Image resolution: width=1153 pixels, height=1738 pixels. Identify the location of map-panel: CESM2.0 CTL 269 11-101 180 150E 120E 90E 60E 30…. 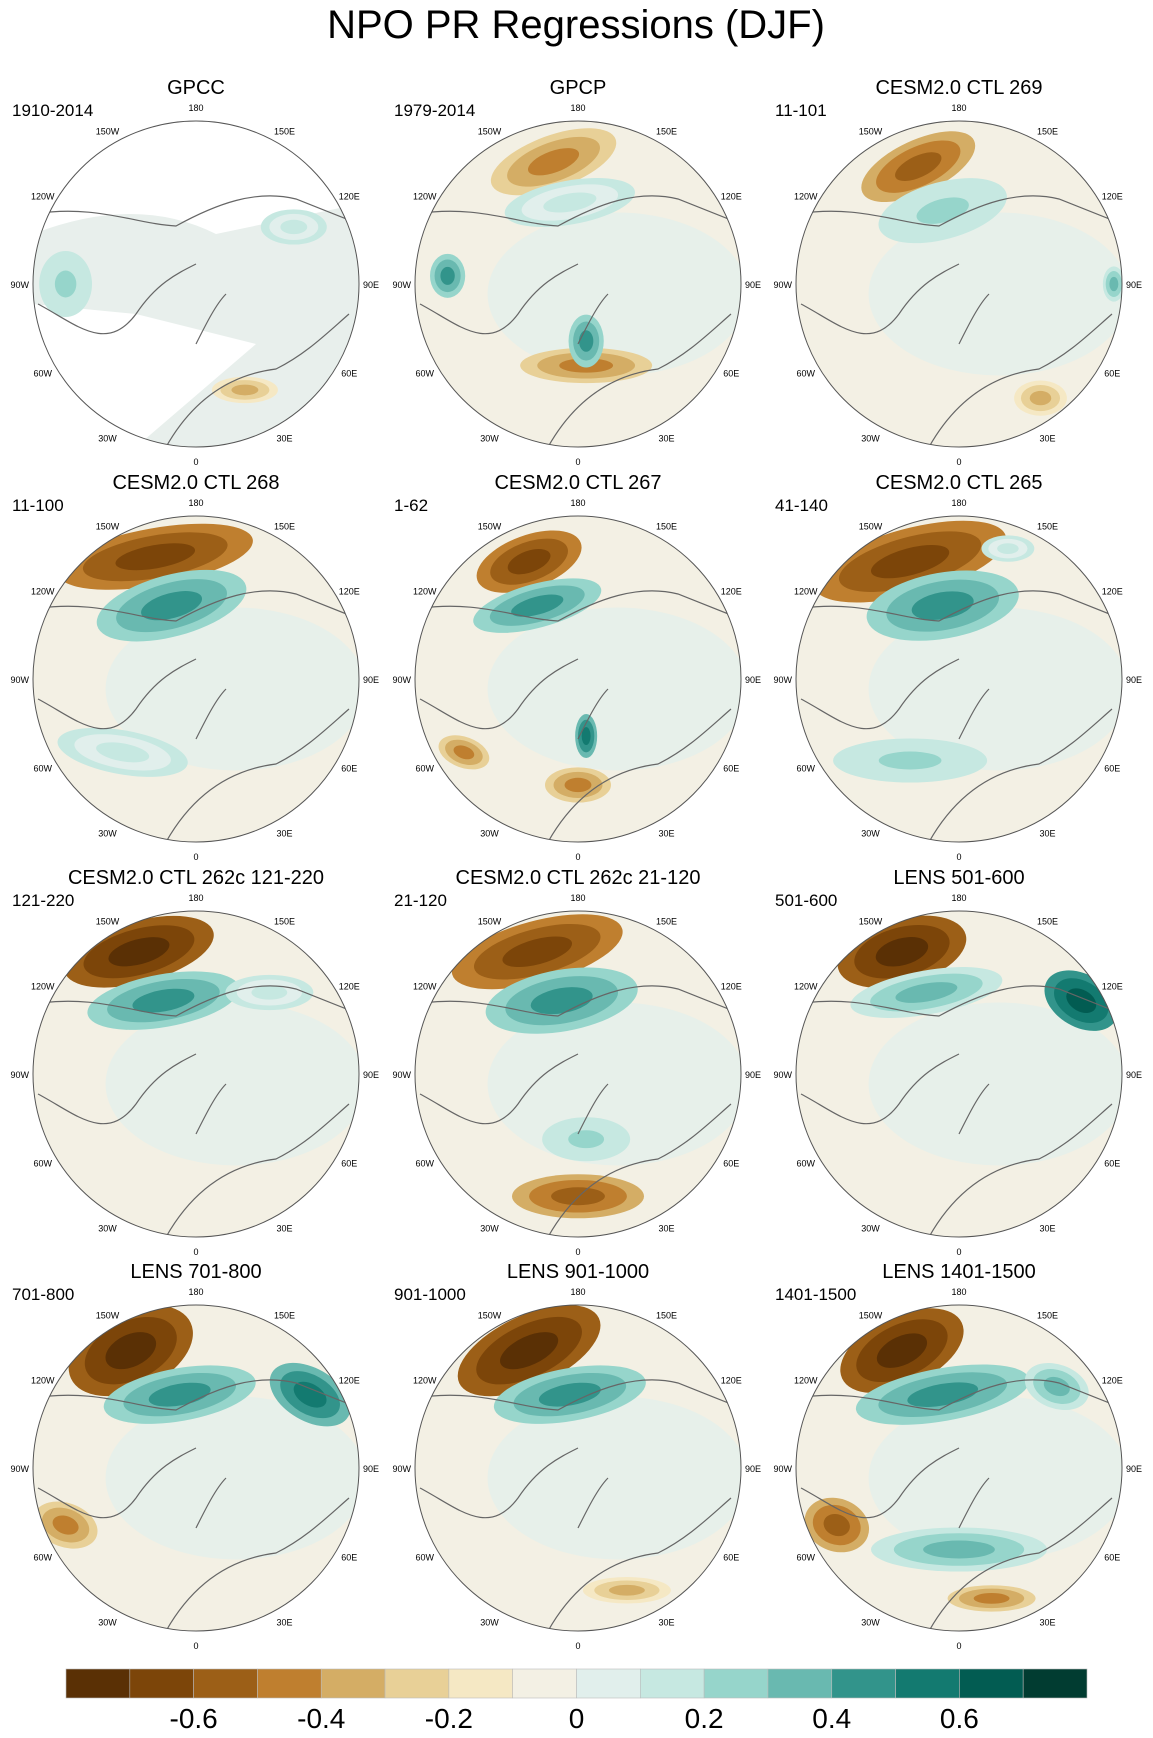
(957, 272).